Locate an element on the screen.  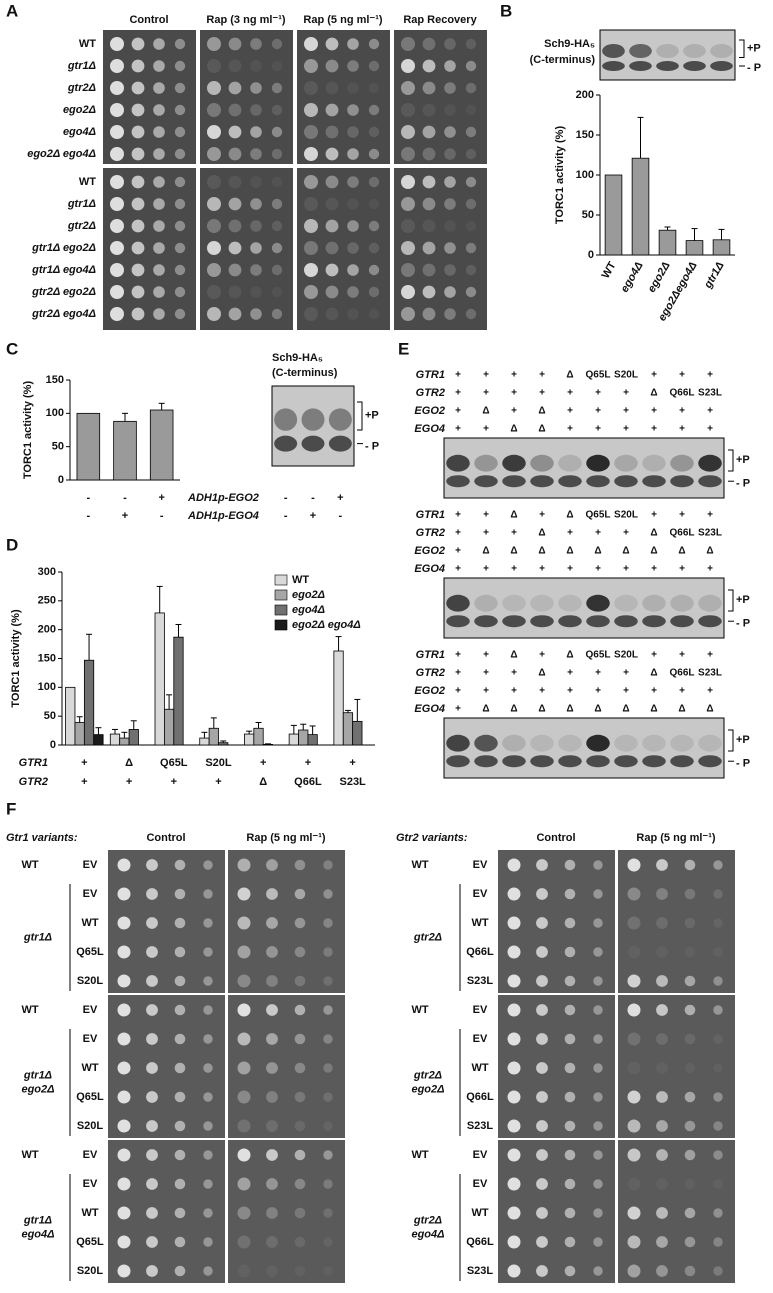
band-label: - P is located at coordinates (754, 68).